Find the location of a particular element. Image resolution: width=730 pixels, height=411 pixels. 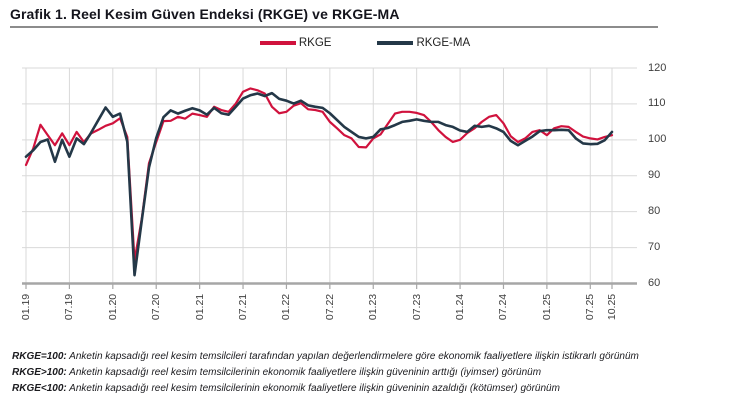

rkge-ma-line-swatch is located at coordinates (395, 43).